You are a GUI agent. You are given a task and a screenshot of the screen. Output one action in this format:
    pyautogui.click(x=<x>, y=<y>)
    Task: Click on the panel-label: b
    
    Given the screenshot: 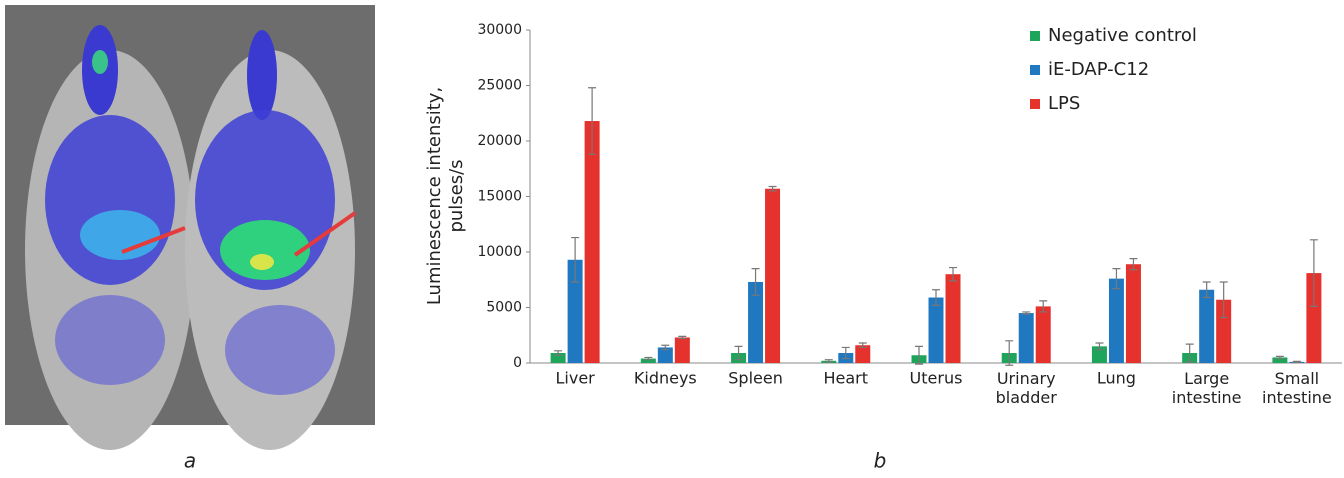 What is the action you would take?
    pyautogui.click(x=880, y=461)
    